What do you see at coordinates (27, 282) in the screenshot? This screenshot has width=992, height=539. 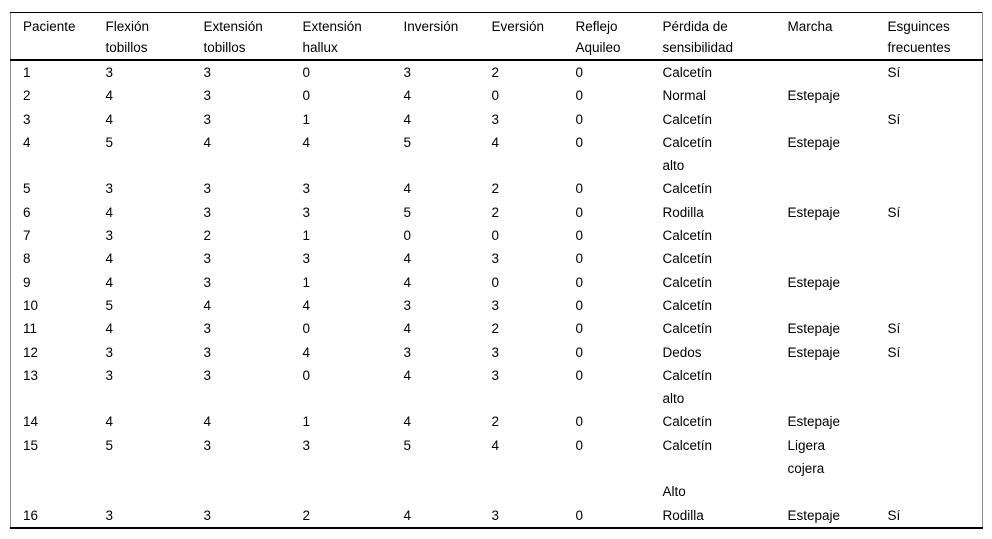 I see `cell-paciente: 9` at bounding box center [27, 282].